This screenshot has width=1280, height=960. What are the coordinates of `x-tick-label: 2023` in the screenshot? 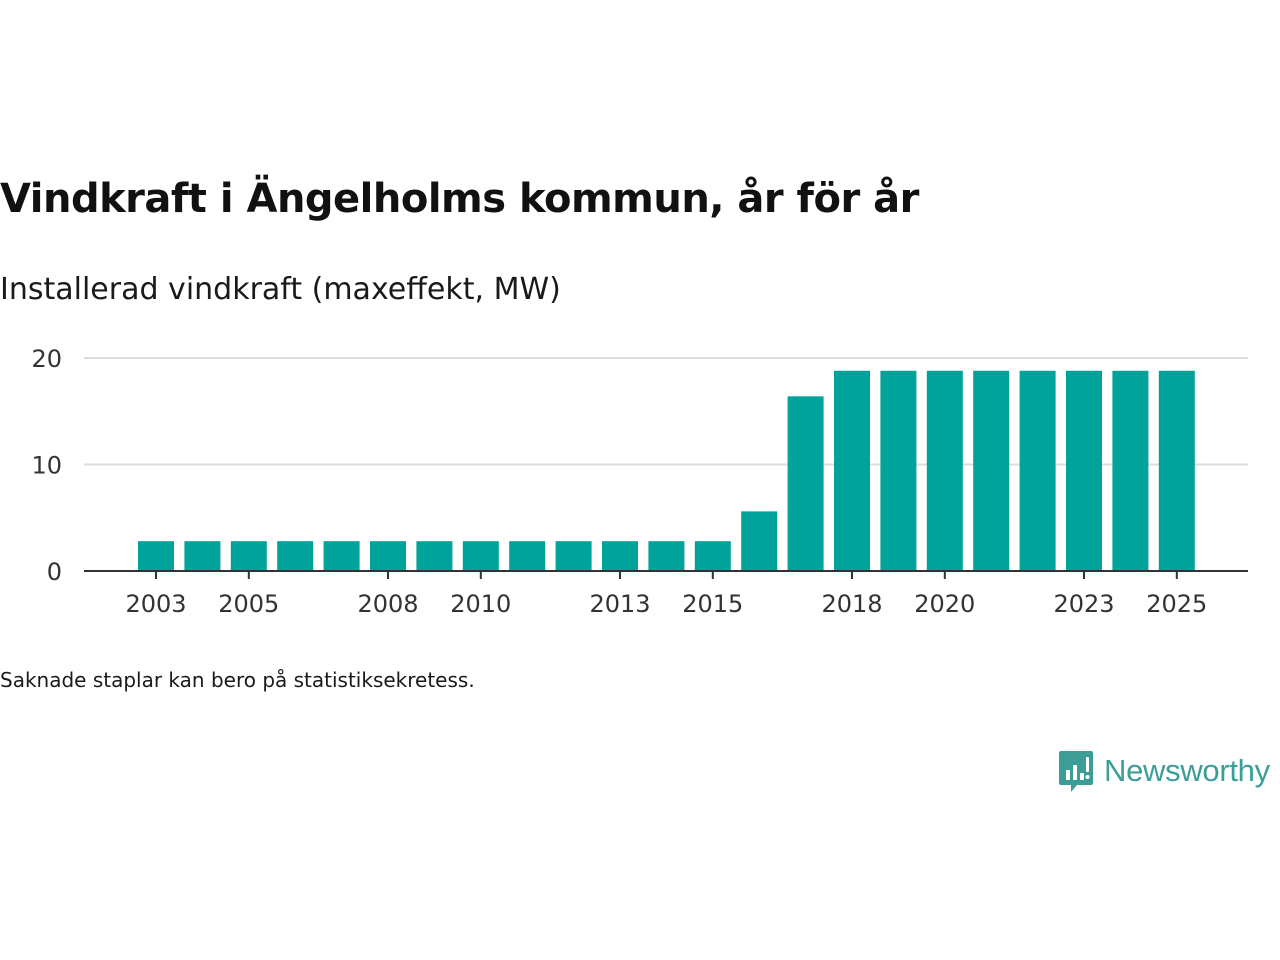 It's located at (1083, 604).